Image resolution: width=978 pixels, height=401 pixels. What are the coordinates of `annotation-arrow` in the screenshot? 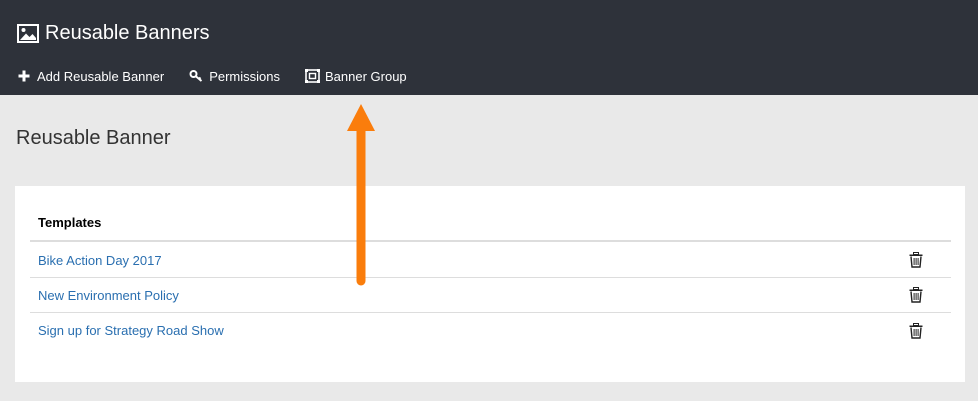 It's located at (361, 195).